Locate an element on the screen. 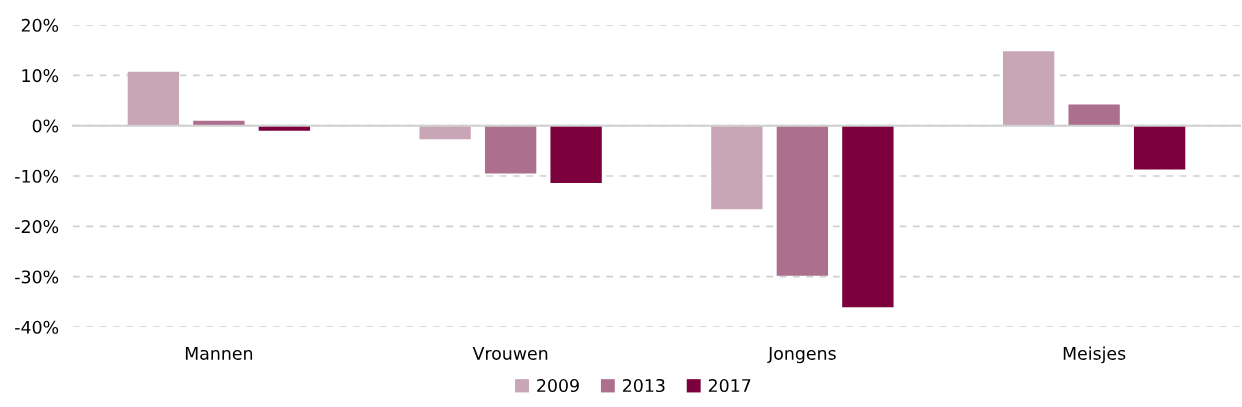 This screenshot has height=407, width=1242. y-tick-label: -10% is located at coordinates (37, 176).